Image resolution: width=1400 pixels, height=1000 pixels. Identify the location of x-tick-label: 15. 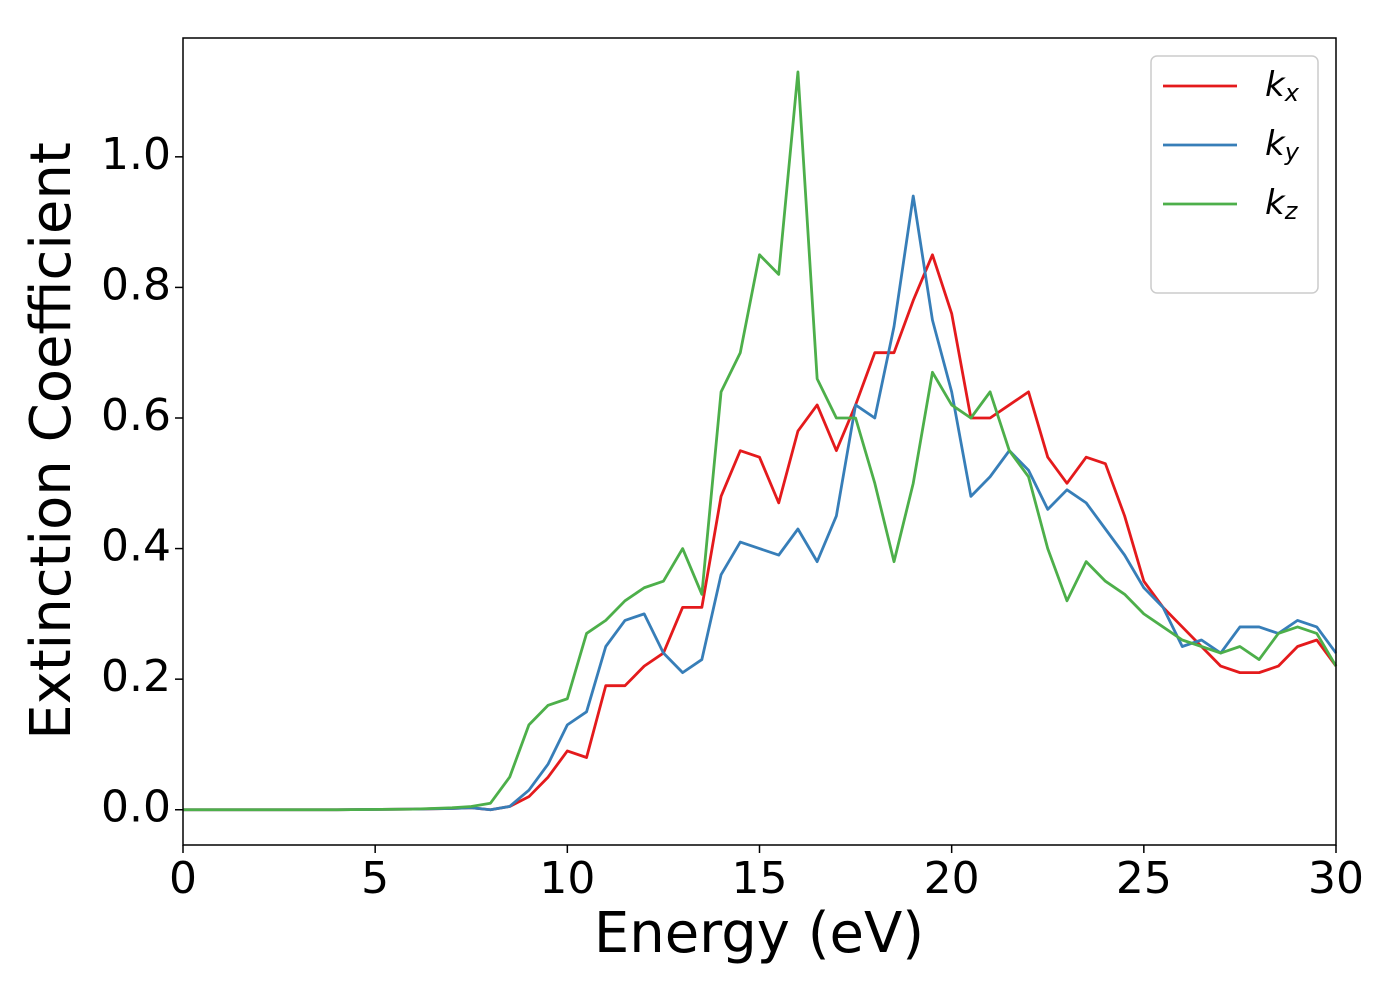
(760, 878).